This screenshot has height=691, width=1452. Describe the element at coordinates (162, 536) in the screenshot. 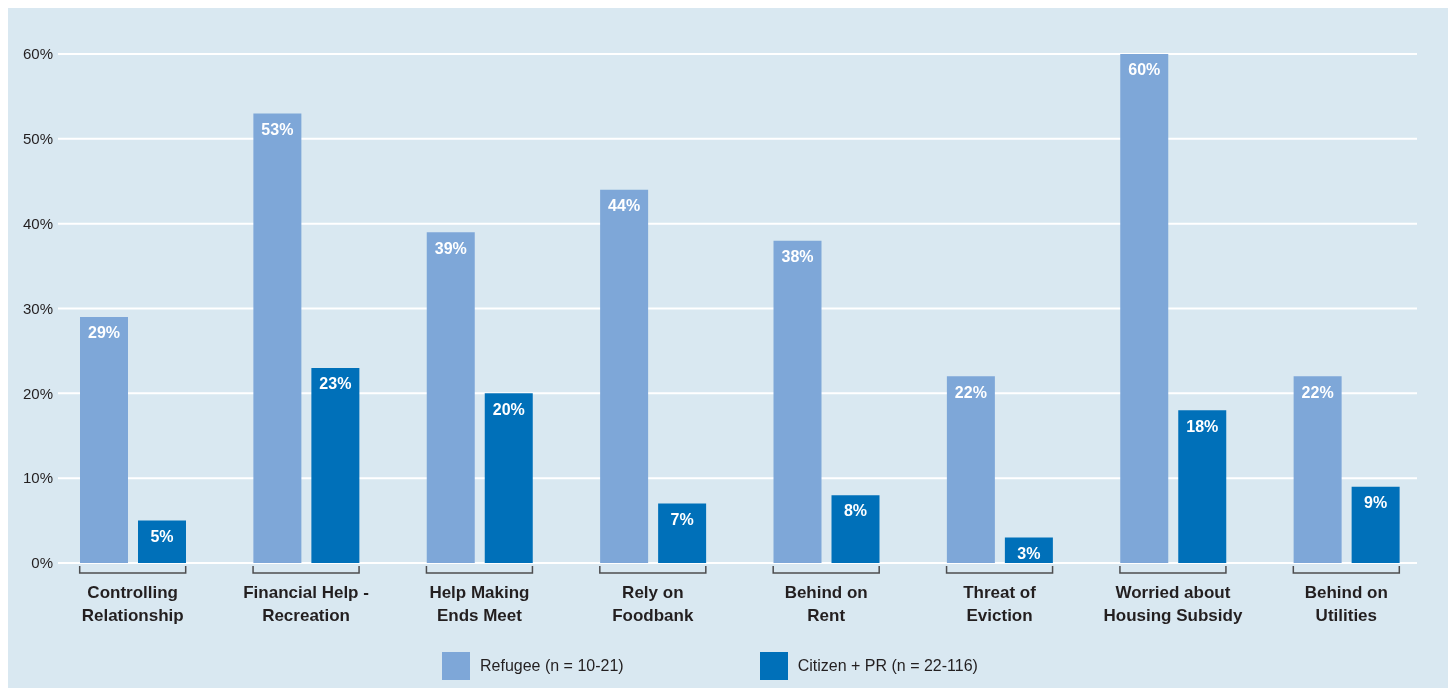

I see `data-label: 5%` at that location.